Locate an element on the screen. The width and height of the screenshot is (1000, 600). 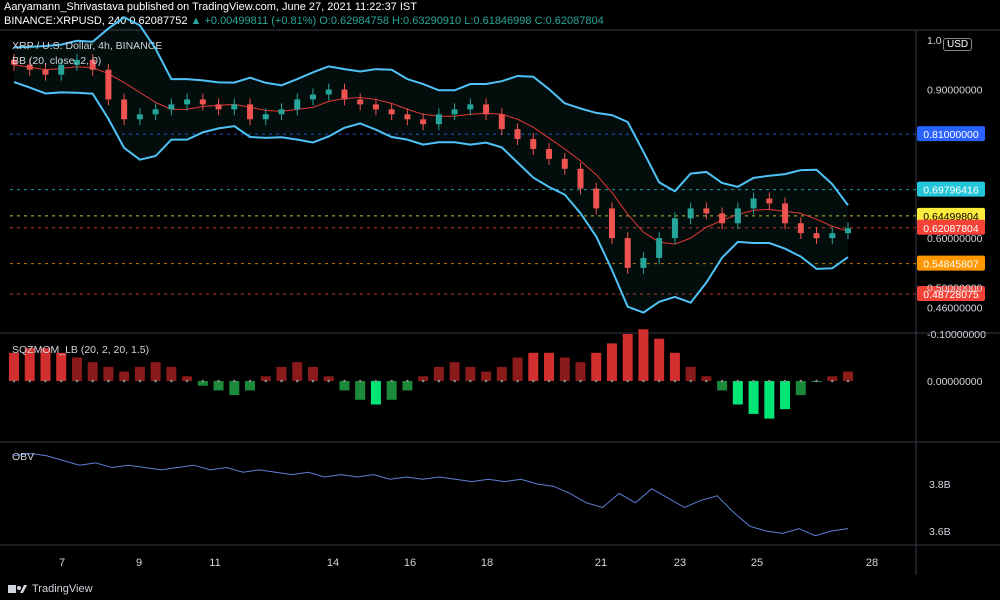
price-level-label: 0.62087804 is located at coordinates (951, 229).